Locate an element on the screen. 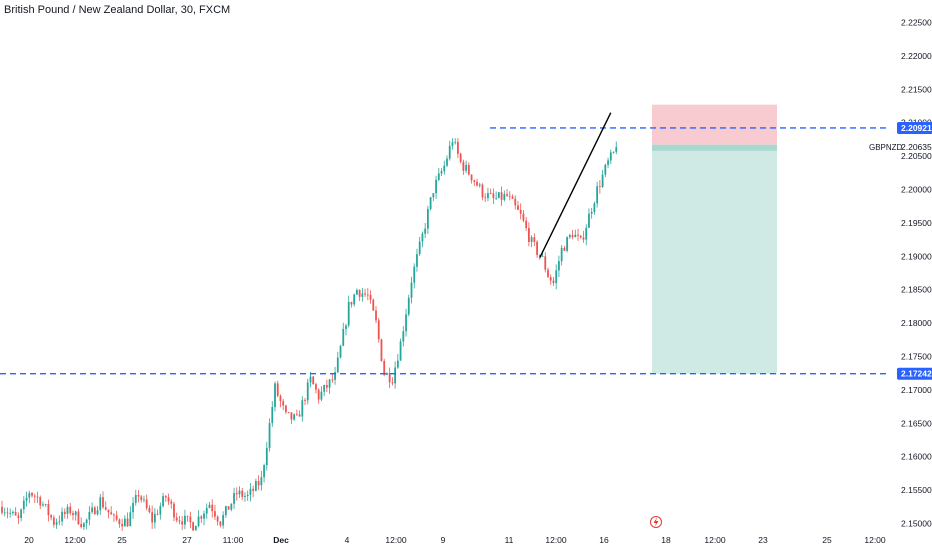  time-tick-label: 27 is located at coordinates (187, 540).